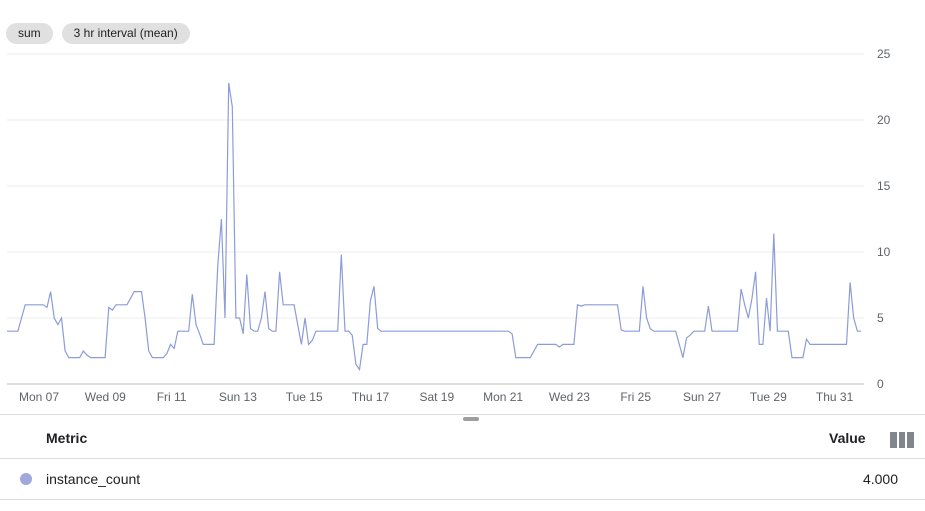 The height and width of the screenshot is (511, 925). I want to click on value-column-header: Value, so click(847, 438).